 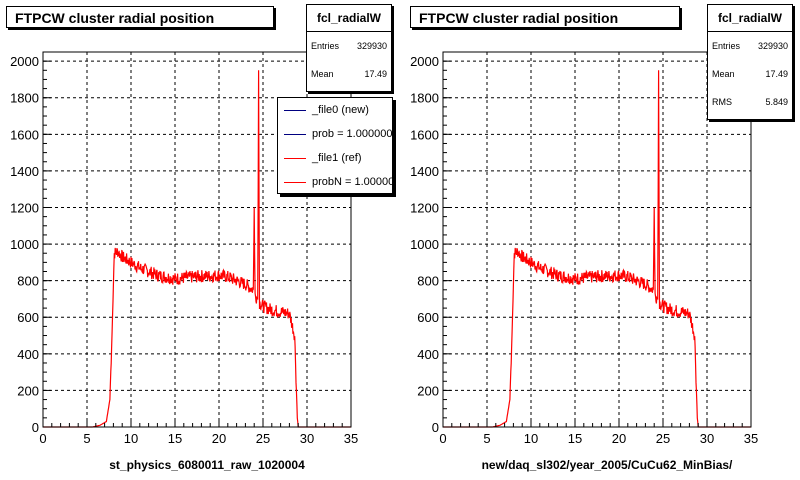 I want to click on legend-swatch-file1, so click(x=295, y=158).